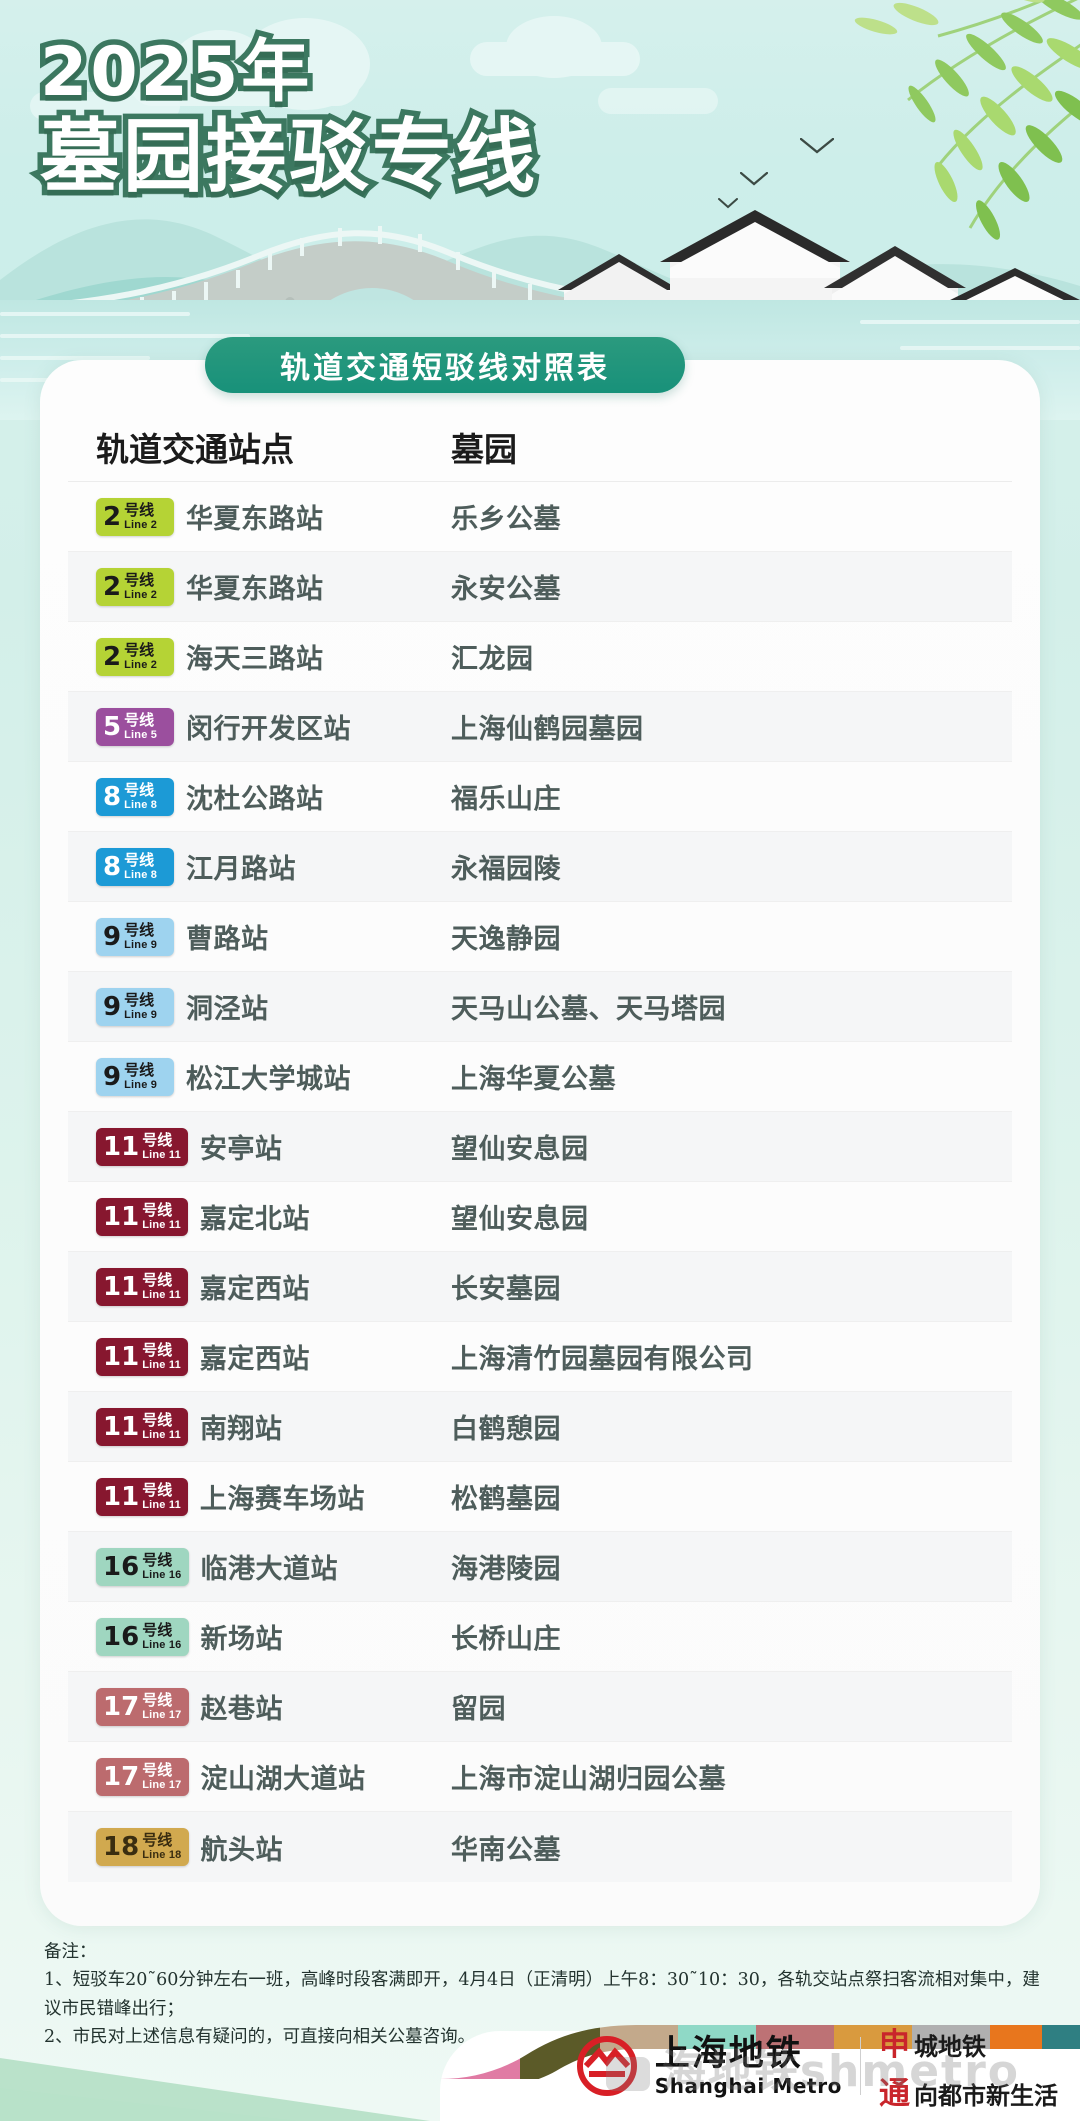 The height and width of the screenshot is (2121, 1080). What do you see at coordinates (241, 1149) in the screenshot?
I see `station-name: 安亭站` at bounding box center [241, 1149].